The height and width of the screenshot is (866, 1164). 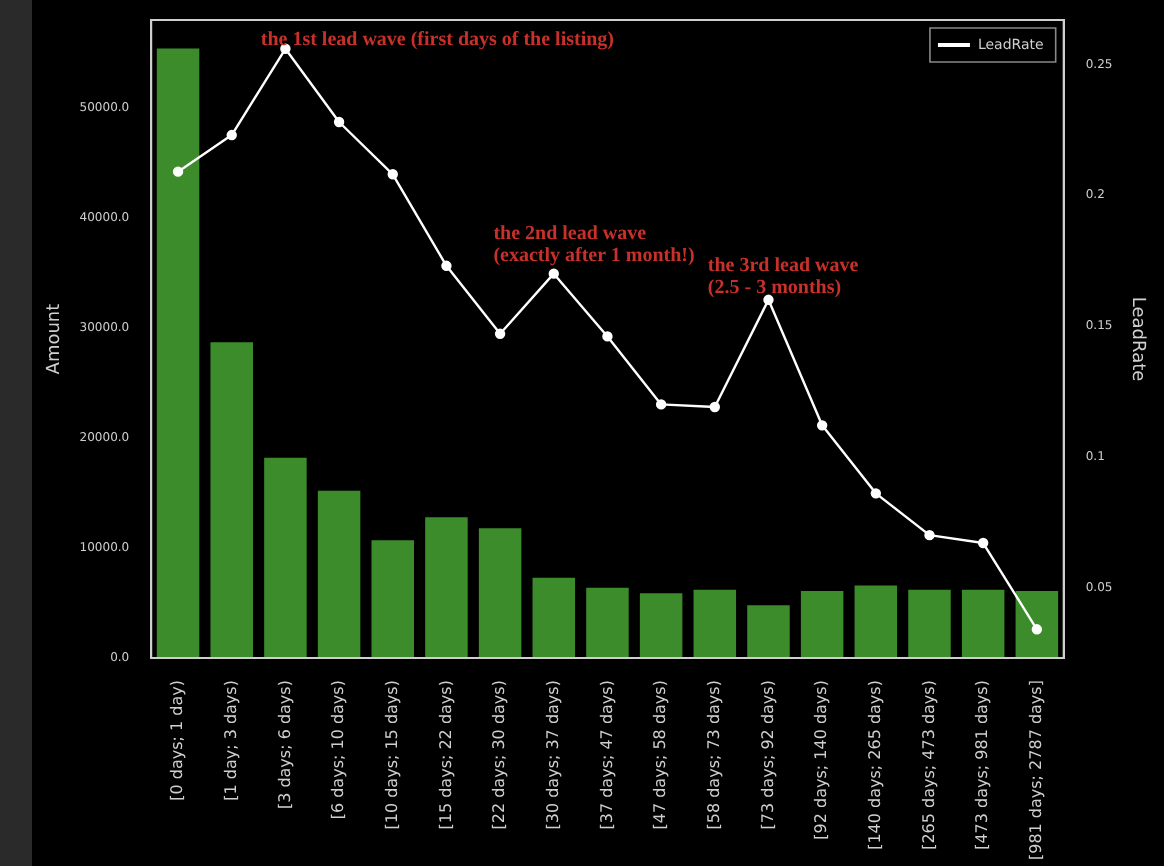 What do you see at coordinates (552, 755) in the screenshot?
I see `x-tick-label: [30 days; 37 days)` at bounding box center [552, 755].